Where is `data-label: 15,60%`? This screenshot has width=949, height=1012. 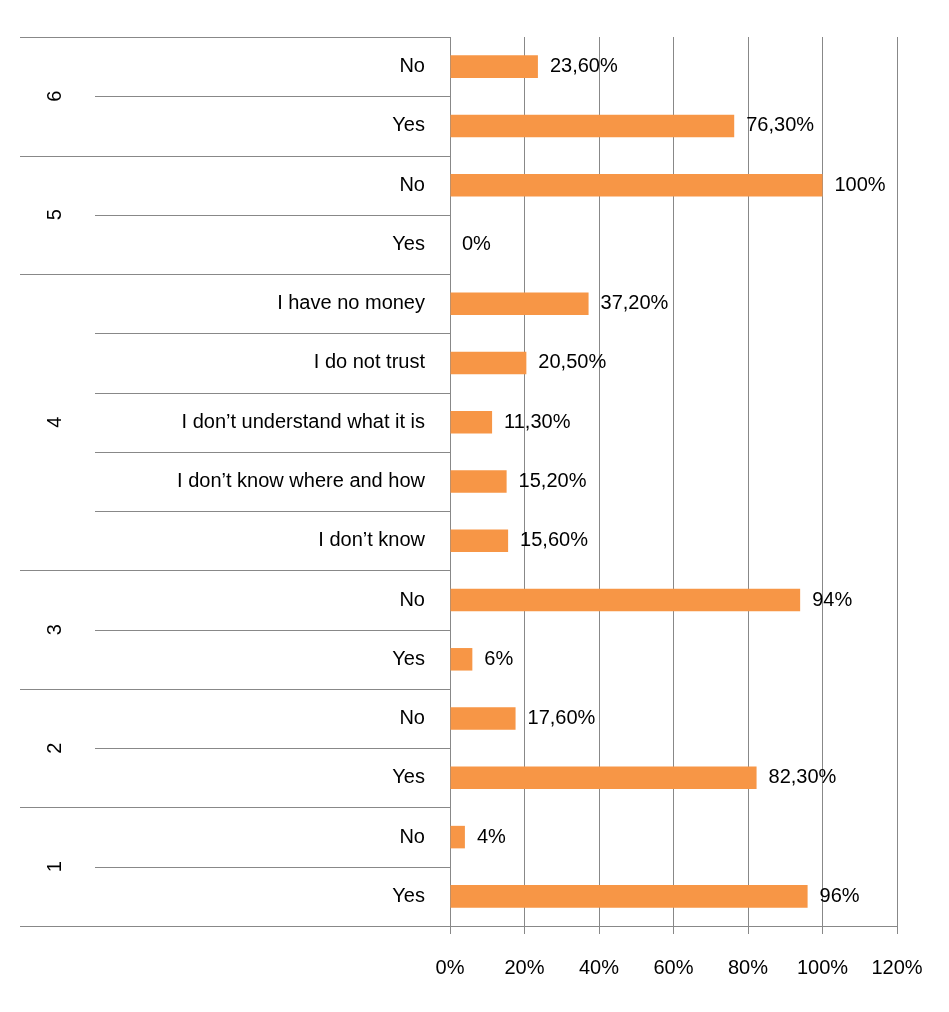 data-label: 15,60% is located at coordinates (554, 539).